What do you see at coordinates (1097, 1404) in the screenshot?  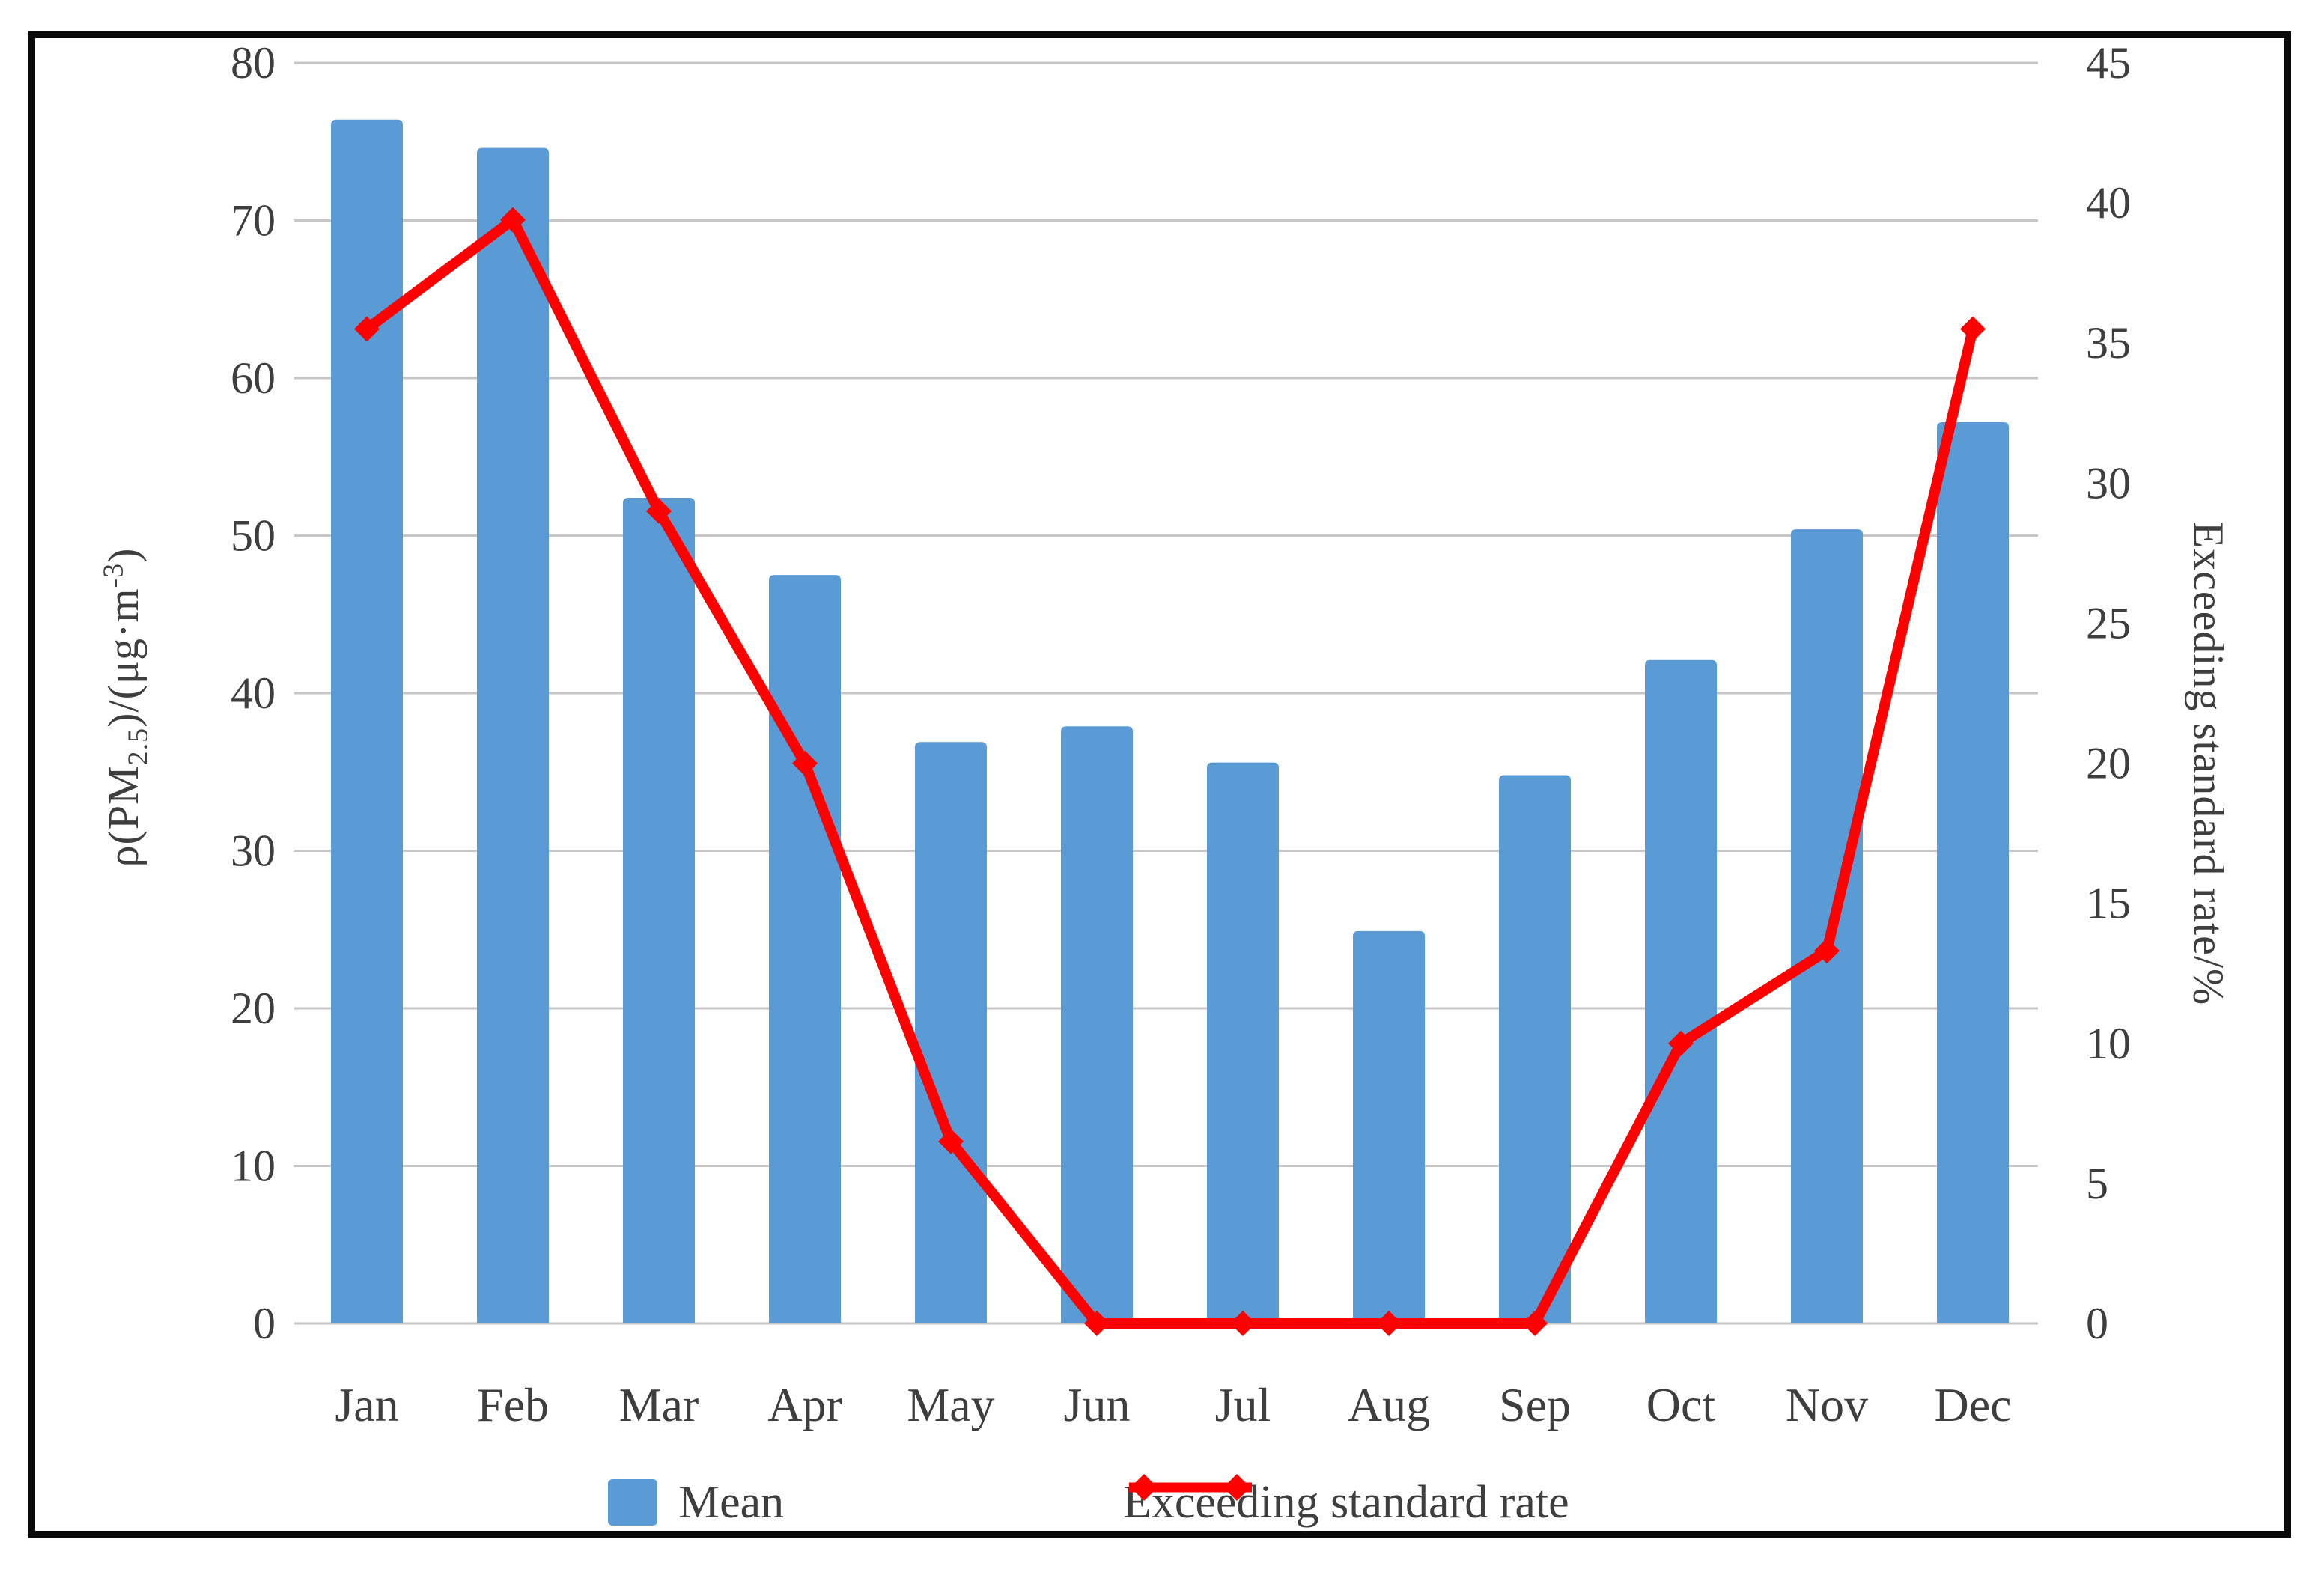 I see `month-label-Jun: Jun` at bounding box center [1097, 1404].